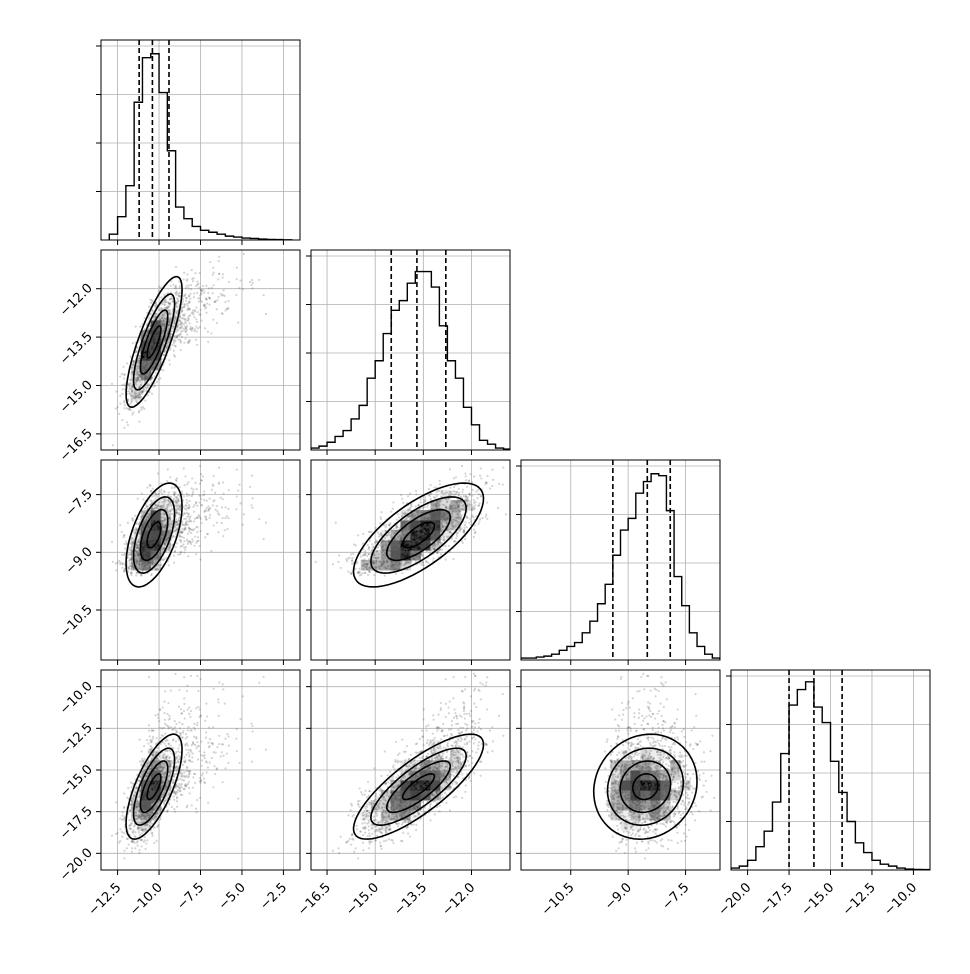 This screenshot has width=970, height=974. I want to click on panel-frame, so click(410, 350).